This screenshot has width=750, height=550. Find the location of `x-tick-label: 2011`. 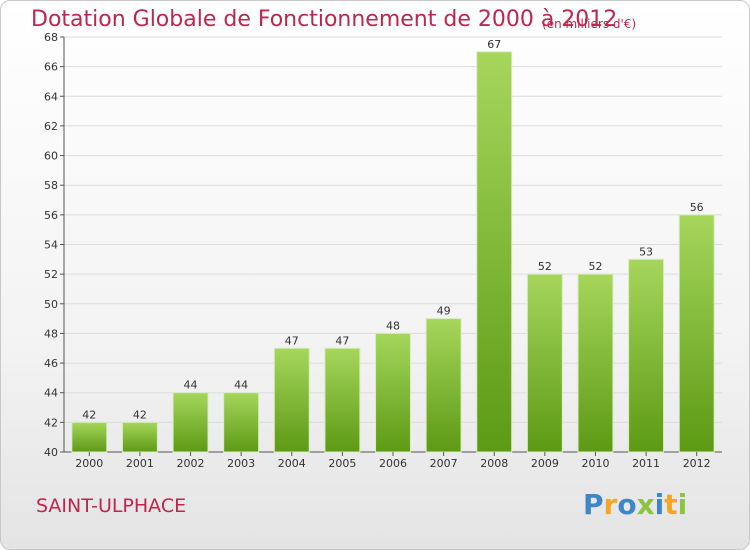

x-tick-label: 2011 is located at coordinates (646, 463).